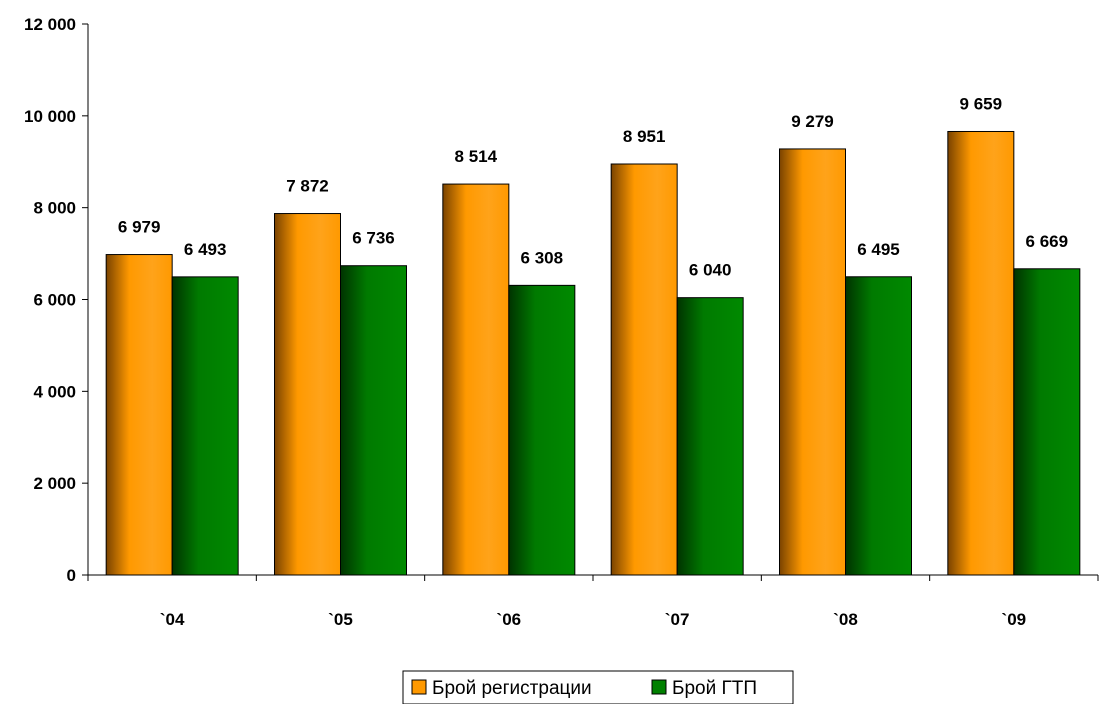 The height and width of the screenshot is (704, 1099). I want to click on y-axis: 0 2 000 4 000 6 000 8 000 10 000 12 000, so click(56, 300).